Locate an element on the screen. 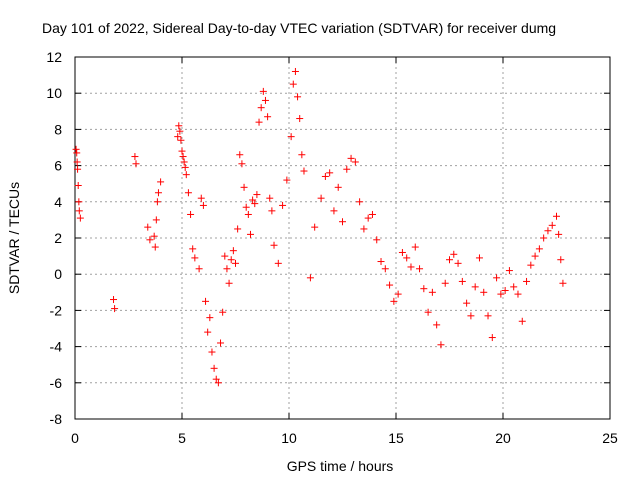 This screenshot has height=480, width=640. y-tick-label: 12 is located at coordinates (54, 57).